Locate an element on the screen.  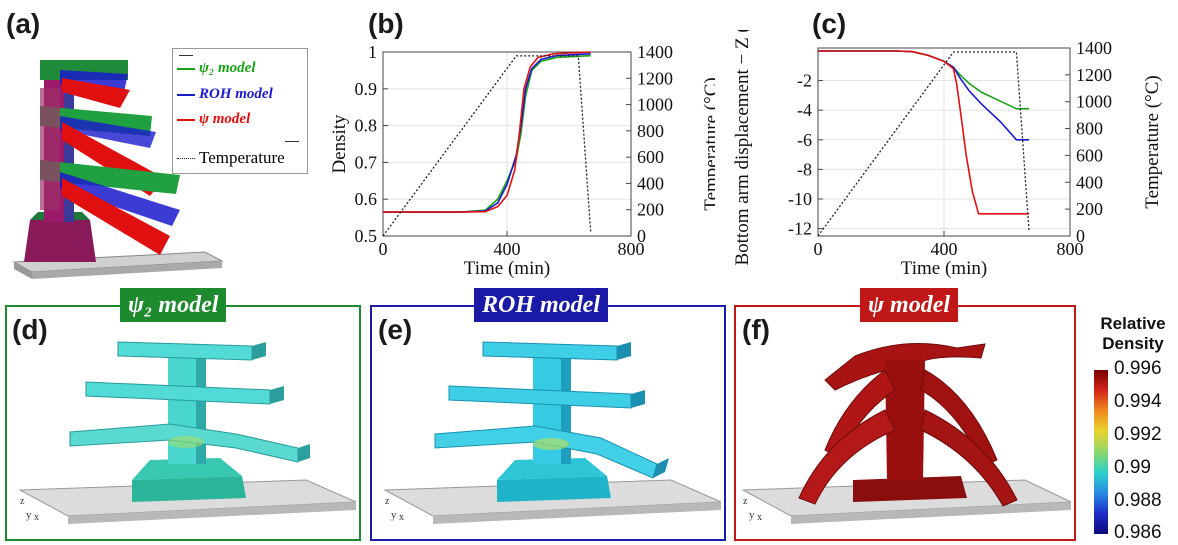
badge-psi-model: ψ model is located at coordinates (909, 305).